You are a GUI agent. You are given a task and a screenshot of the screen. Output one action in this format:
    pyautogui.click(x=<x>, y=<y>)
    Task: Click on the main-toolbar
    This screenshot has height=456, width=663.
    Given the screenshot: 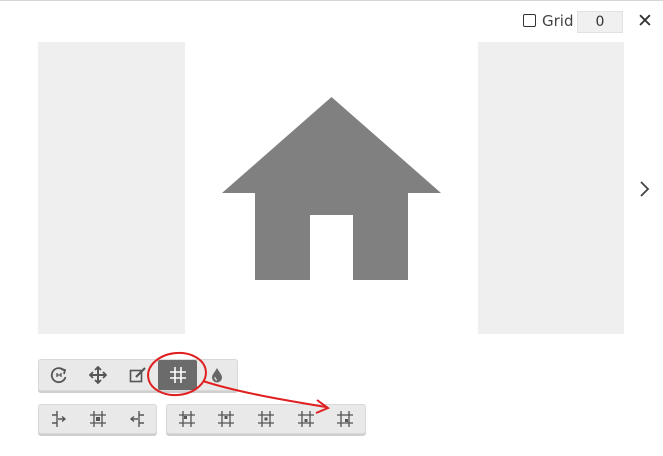 What is the action you would take?
    pyautogui.click(x=138, y=375)
    